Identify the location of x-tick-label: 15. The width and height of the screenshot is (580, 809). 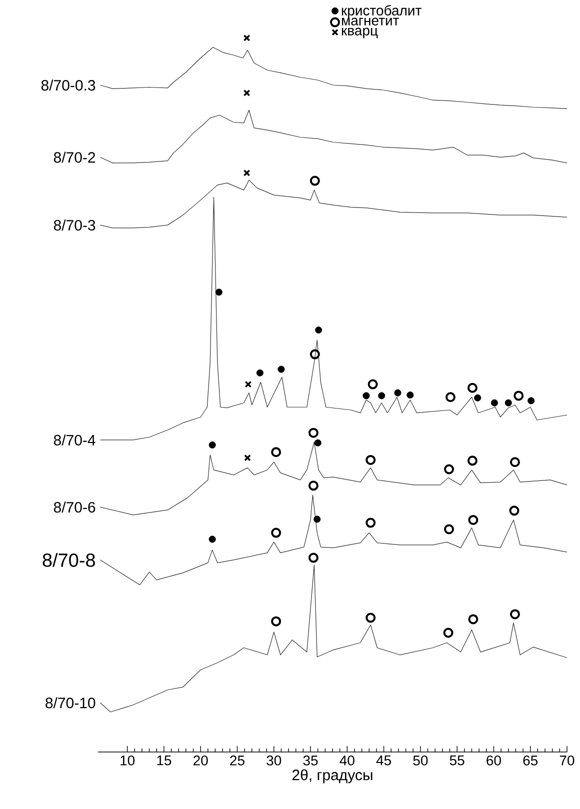
(164, 761).